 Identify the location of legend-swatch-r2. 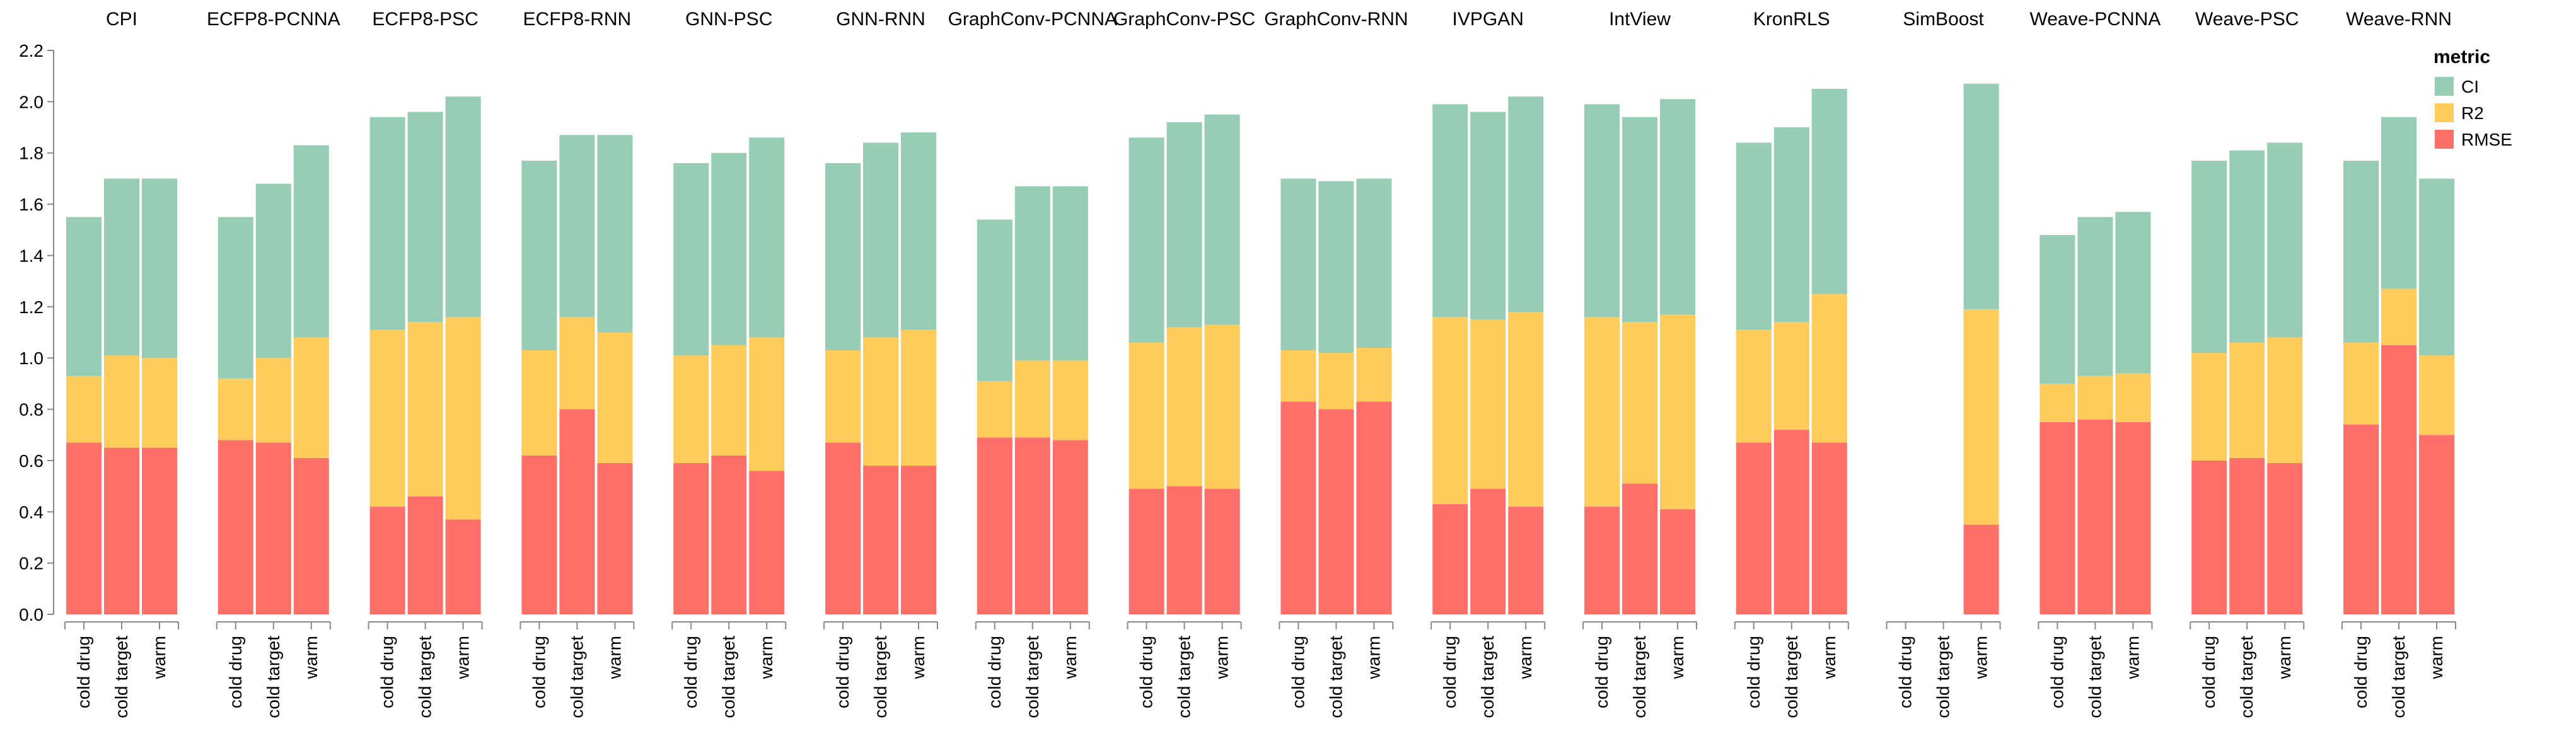
(2445, 112).